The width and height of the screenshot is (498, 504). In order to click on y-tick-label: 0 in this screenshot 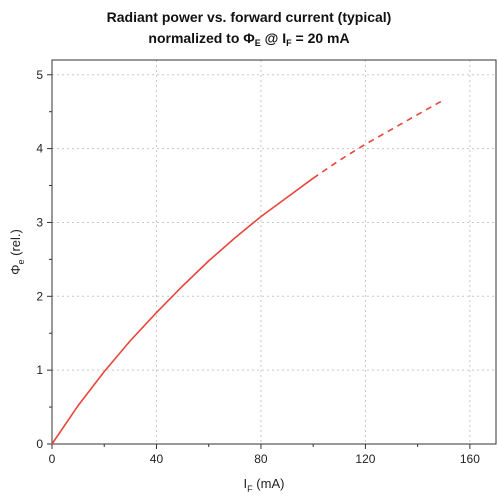, I will do `click(39, 444)`.